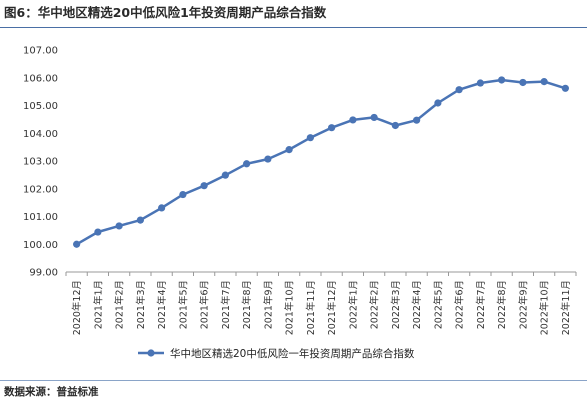 This screenshot has height=403, width=587. Describe the element at coordinates (40, 106) in the screenshot. I see `y-tick-label: 105.00` at that location.